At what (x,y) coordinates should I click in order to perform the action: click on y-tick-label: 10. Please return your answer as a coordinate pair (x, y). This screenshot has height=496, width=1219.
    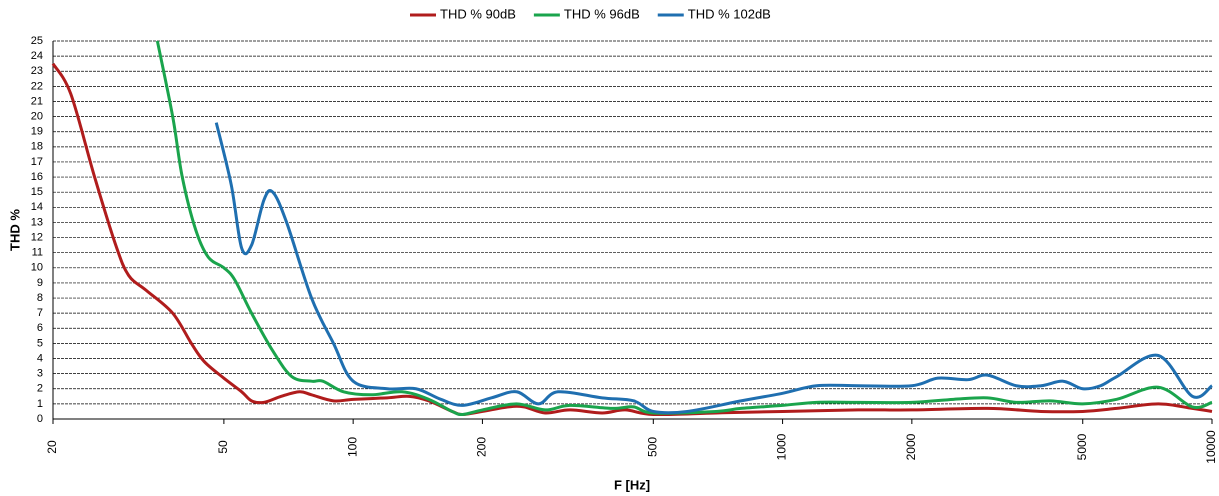
    Looking at the image, I should click on (37, 268).